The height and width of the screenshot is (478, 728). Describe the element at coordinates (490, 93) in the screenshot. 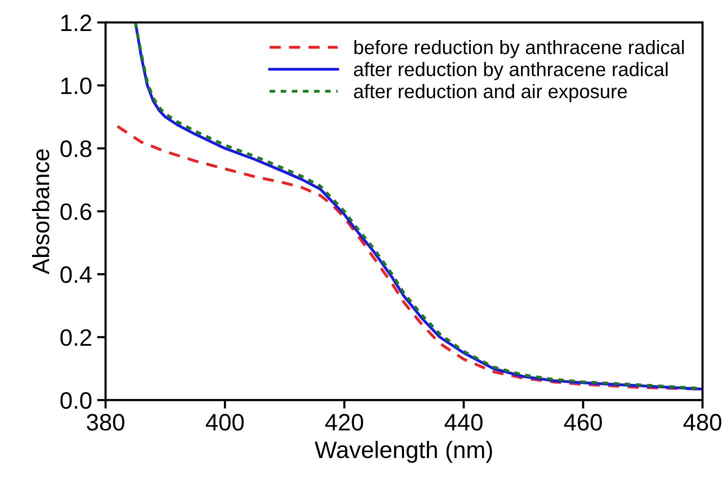

I see `legend-label: after reduction and air exposure` at that location.